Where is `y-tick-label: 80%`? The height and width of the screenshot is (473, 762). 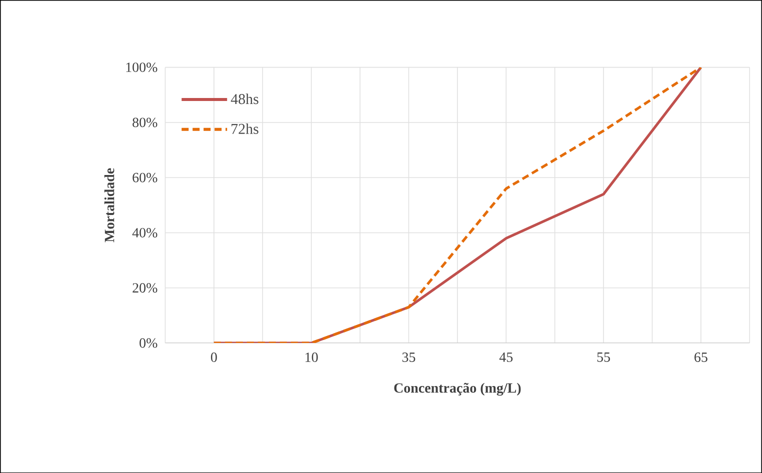 y-tick-label: 80% is located at coordinates (145, 123).